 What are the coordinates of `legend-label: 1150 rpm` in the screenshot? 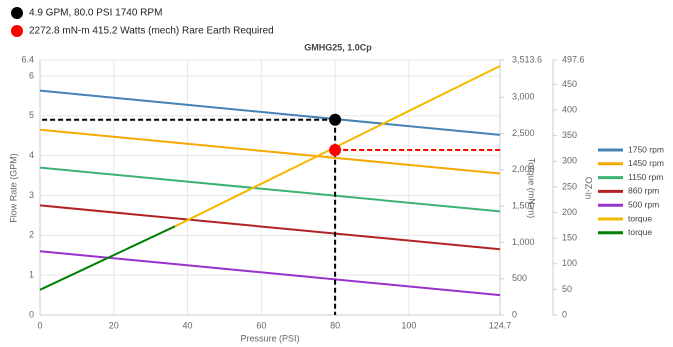 It's located at (645, 177).